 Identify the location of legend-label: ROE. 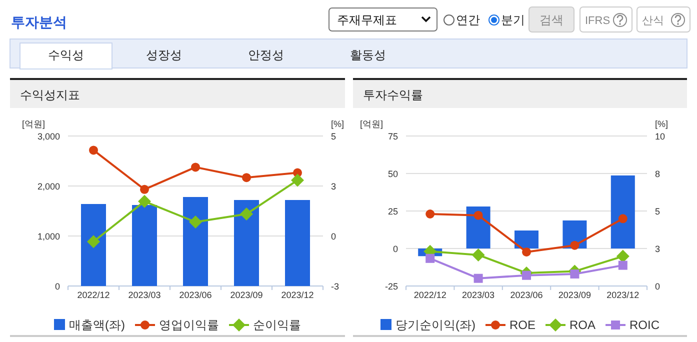
(522, 325).